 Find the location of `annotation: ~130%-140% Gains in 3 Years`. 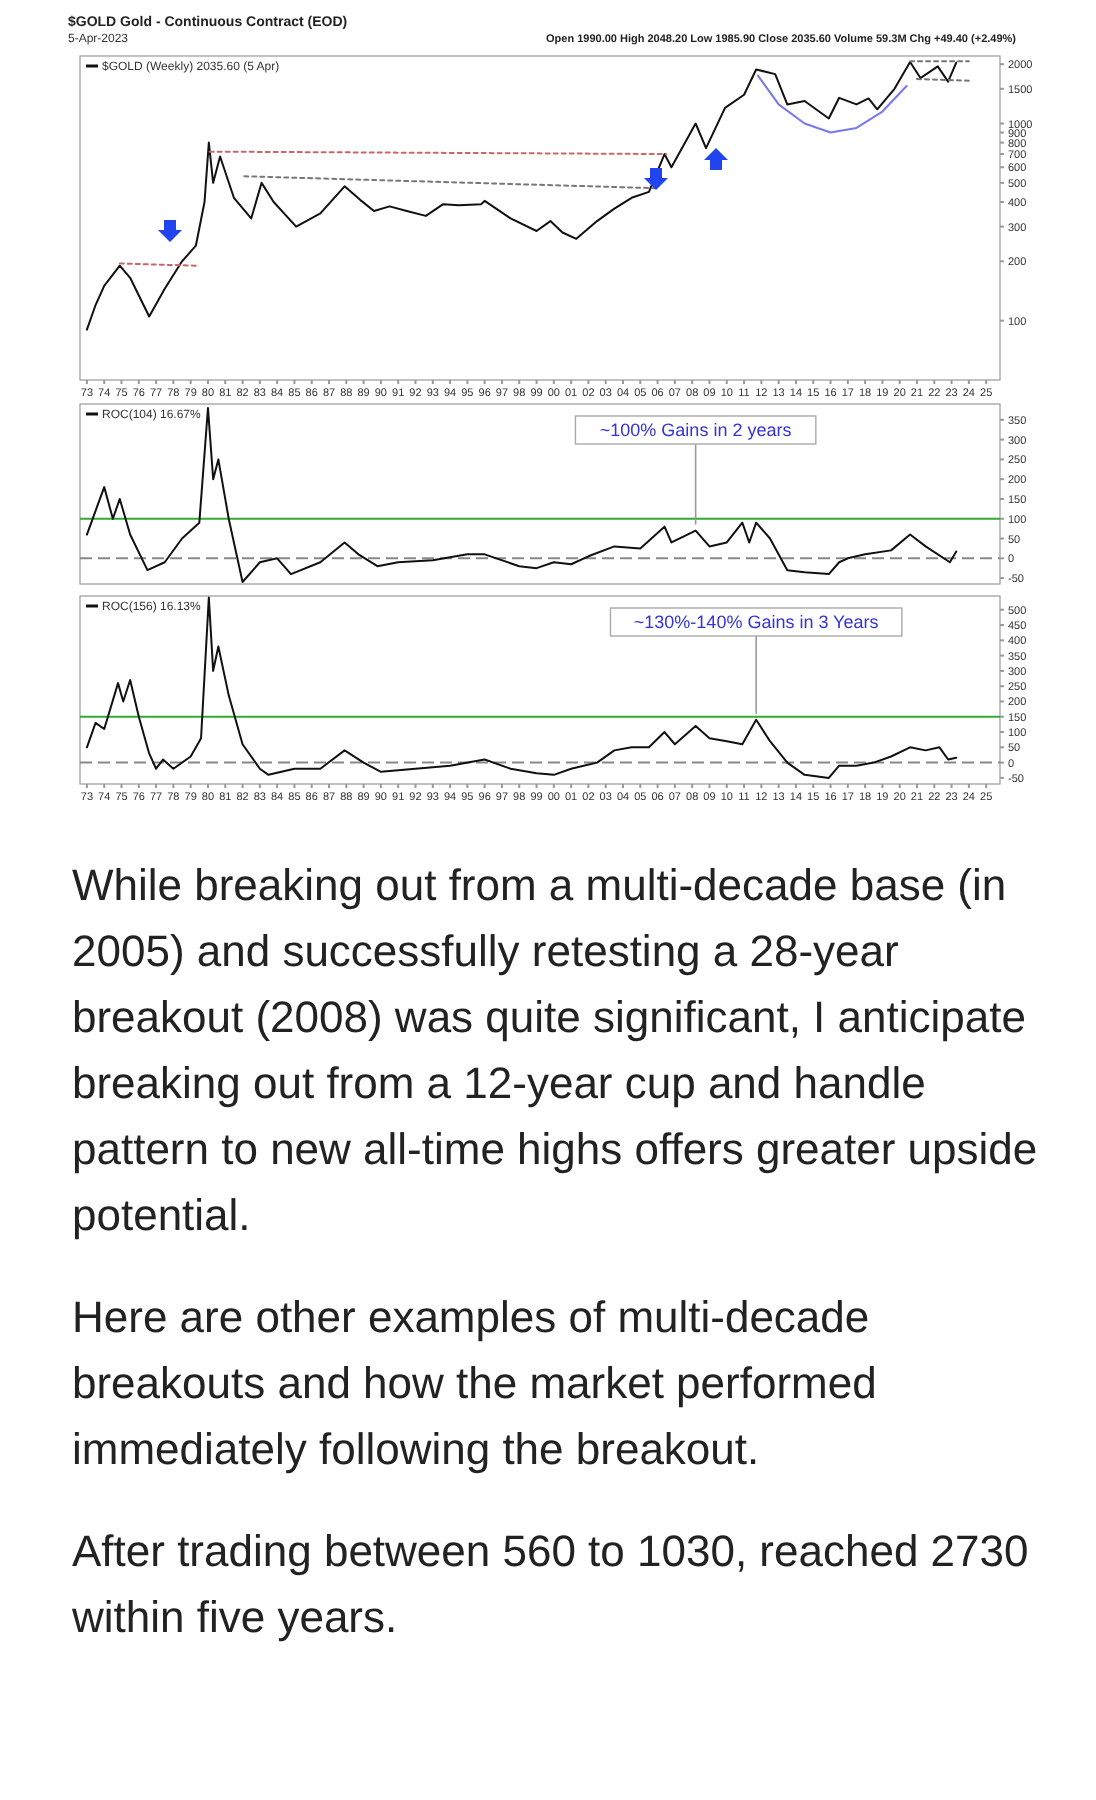

annotation: ~130%-140% Gains in 3 Years is located at coordinates (756, 622).